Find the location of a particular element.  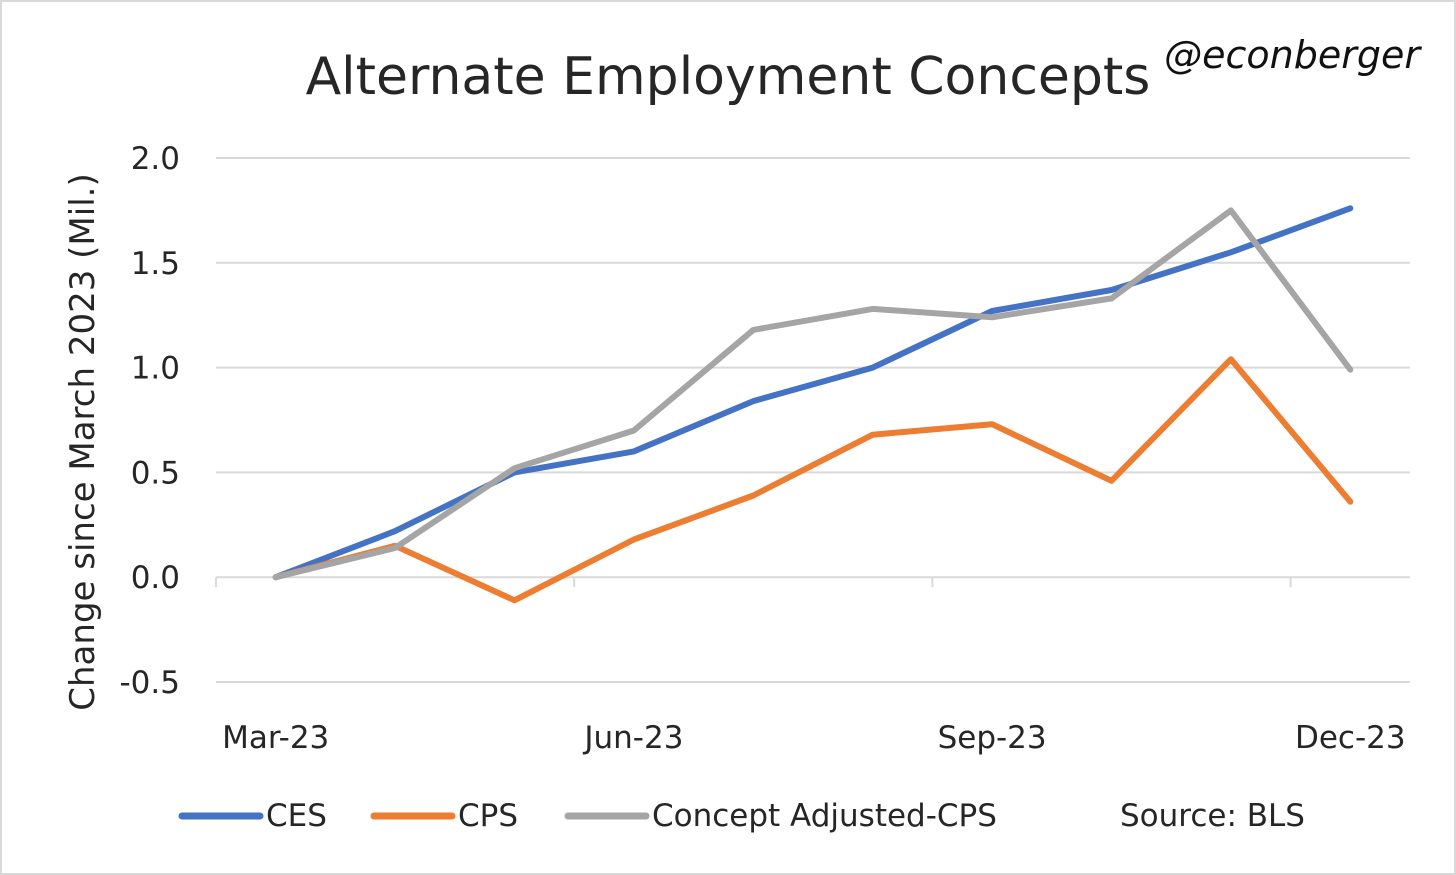

legend-label: Concept Adjusted-CPS is located at coordinates (824, 816).